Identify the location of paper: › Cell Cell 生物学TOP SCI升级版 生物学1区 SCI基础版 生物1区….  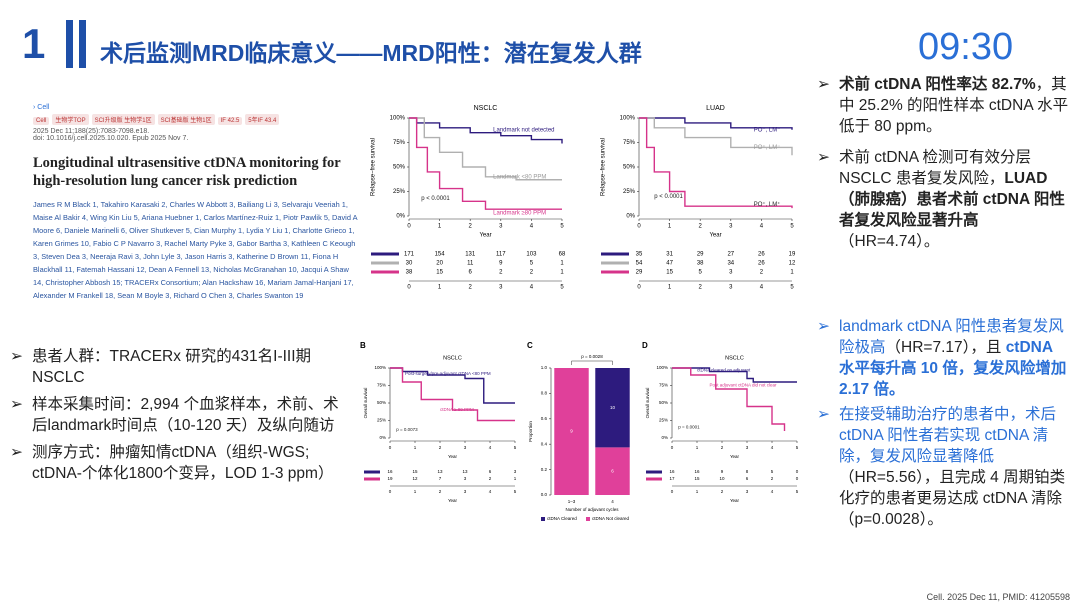
(195, 203).